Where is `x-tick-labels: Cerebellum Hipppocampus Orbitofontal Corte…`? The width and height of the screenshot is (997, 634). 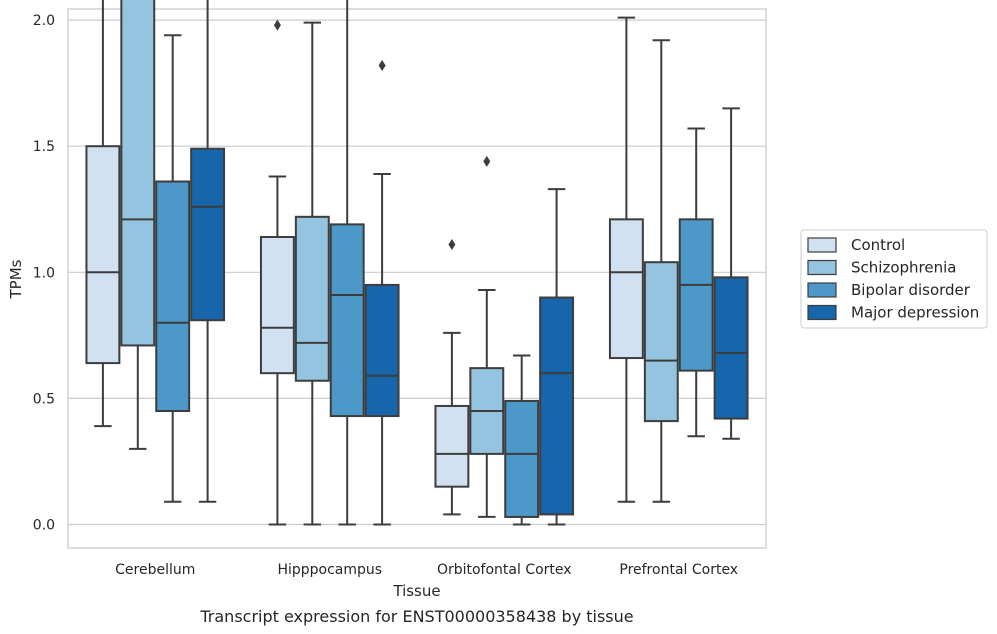
x-tick-labels: Cerebellum Hipppocampus Orbitofontal Corte… is located at coordinates (426, 570).